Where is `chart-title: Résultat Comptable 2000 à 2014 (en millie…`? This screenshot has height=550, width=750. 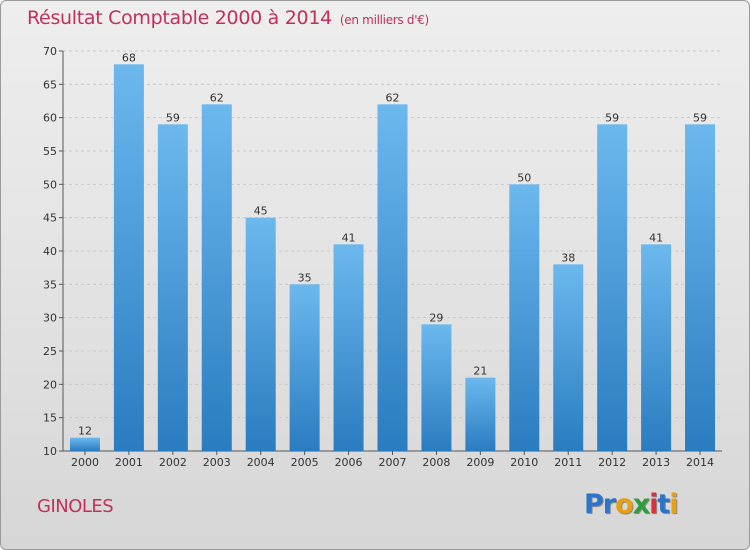
chart-title: Résultat Comptable 2000 à 2014 (en millie… is located at coordinates (228, 18).